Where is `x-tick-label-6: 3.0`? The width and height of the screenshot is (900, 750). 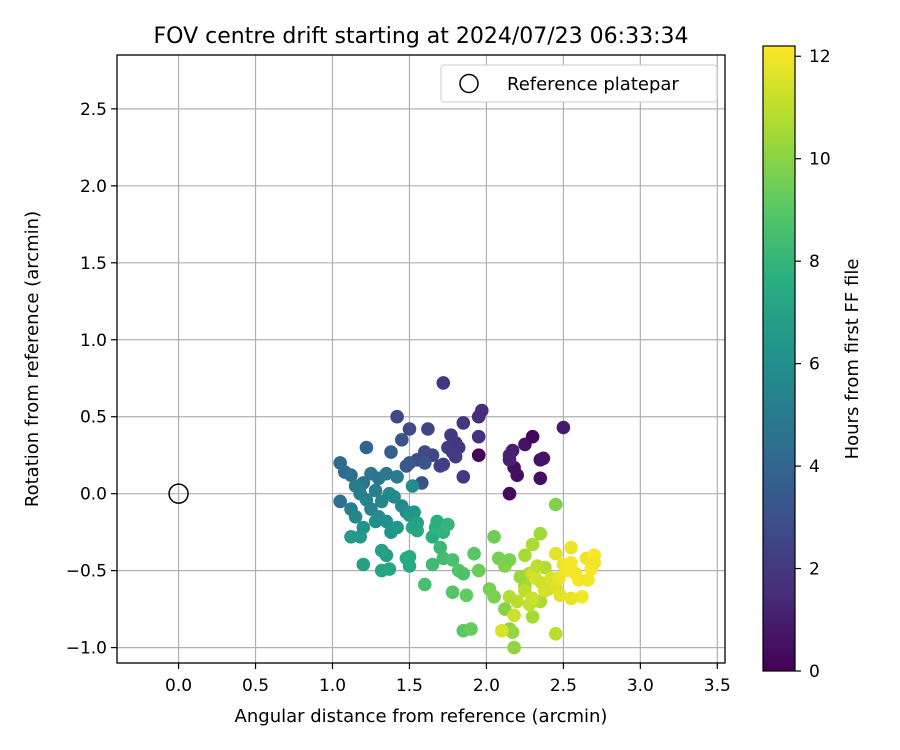
x-tick-label-6: 3.0 is located at coordinates (640, 686).